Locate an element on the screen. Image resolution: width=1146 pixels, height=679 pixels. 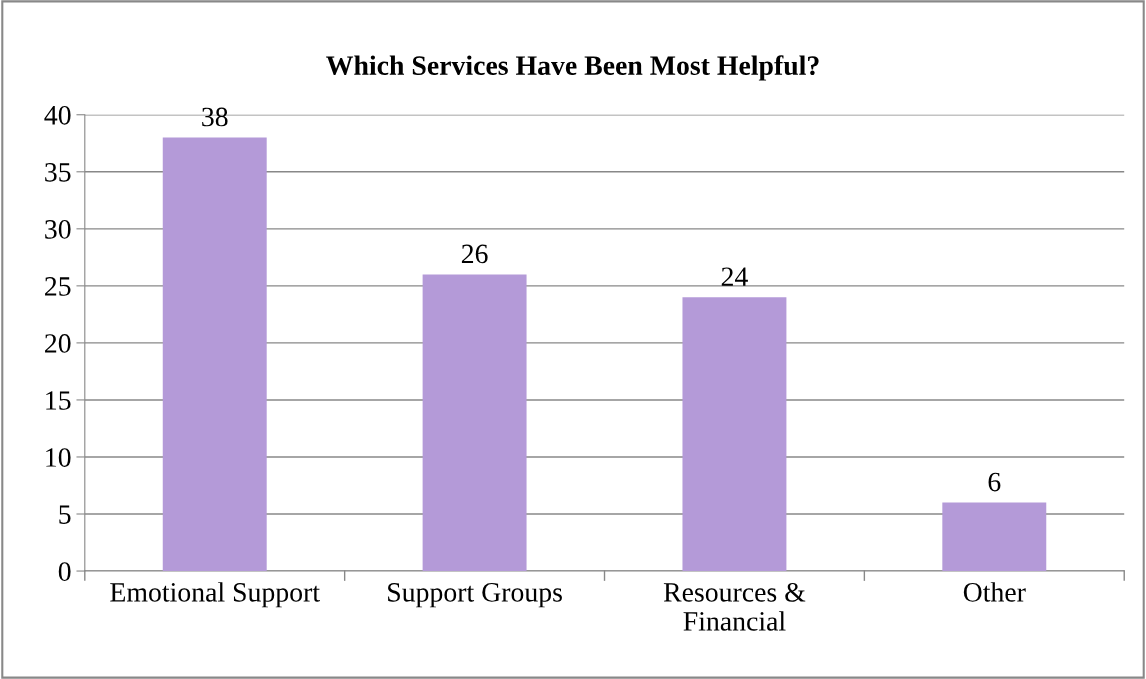
y-tick-label: 25 is located at coordinates (58, 286).